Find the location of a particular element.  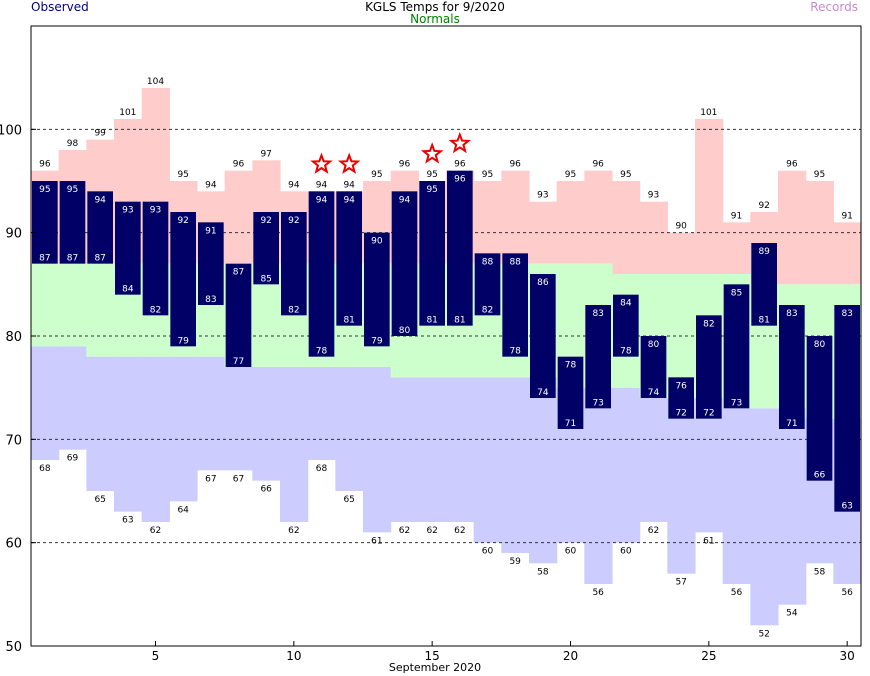

record-high-label: 101 is located at coordinates (127, 113).